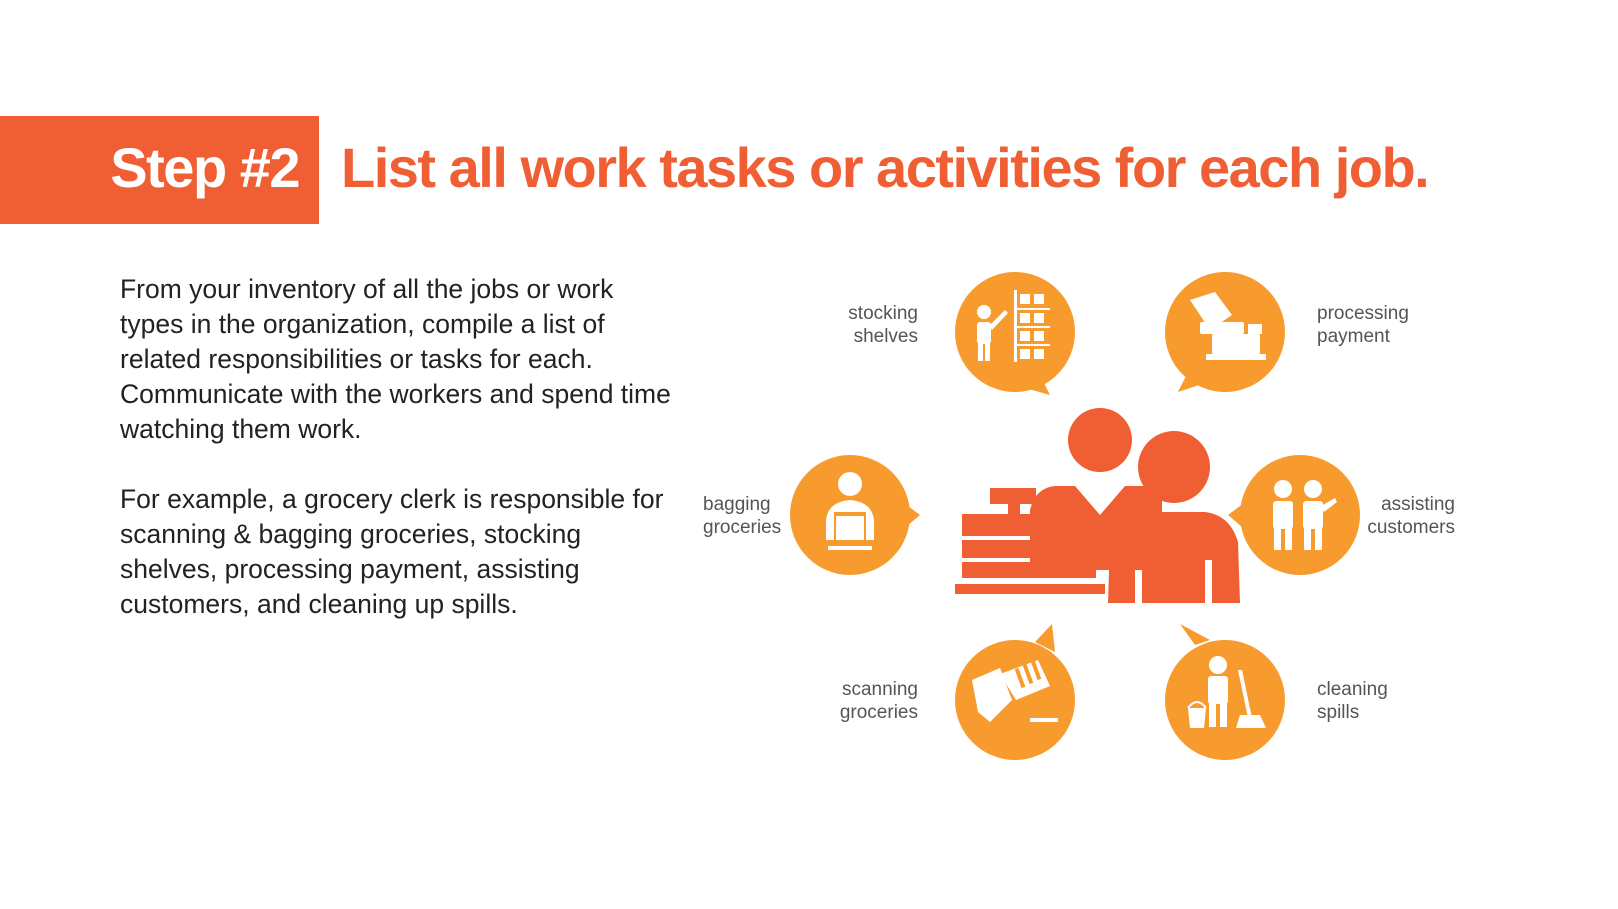 This screenshot has height=909, width=1618. What do you see at coordinates (1363, 325) in the screenshot?
I see `task-label-processing-payment: processing payment` at bounding box center [1363, 325].